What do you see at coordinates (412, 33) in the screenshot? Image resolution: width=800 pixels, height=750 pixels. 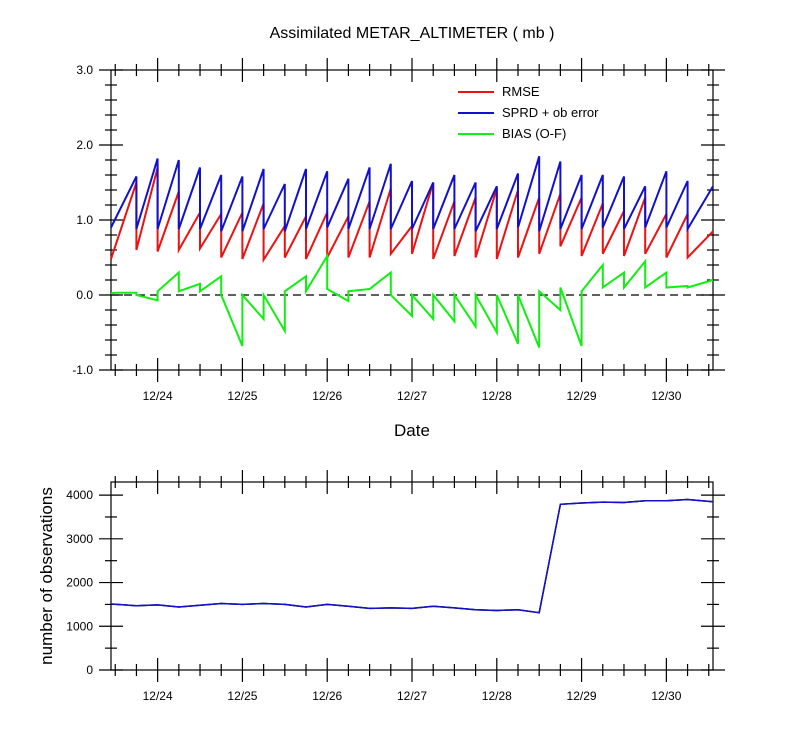 I see `chart-title: Assimilated METAR_ALTIMETER ( mb )` at bounding box center [412, 33].